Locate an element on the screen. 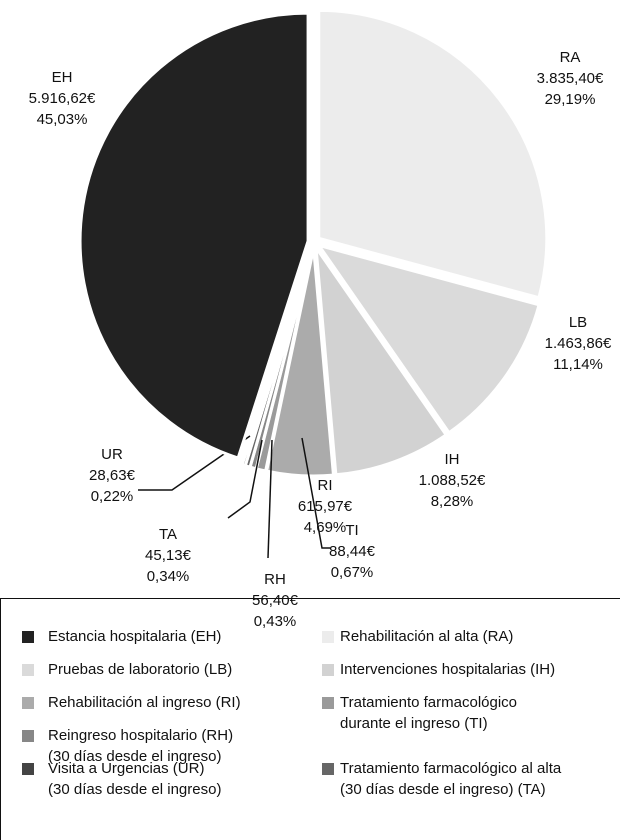 The width and height of the screenshot is (620, 840). amount-label: 88,44€ is located at coordinates (352, 551).